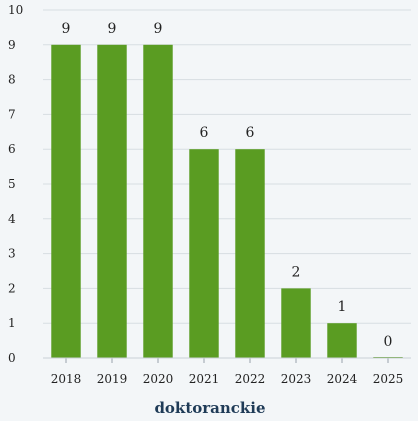 This screenshot has height=421, width=418. Describe the element at coordinates (158, 201) in the screenshot. I see `bar-2020` at that location.